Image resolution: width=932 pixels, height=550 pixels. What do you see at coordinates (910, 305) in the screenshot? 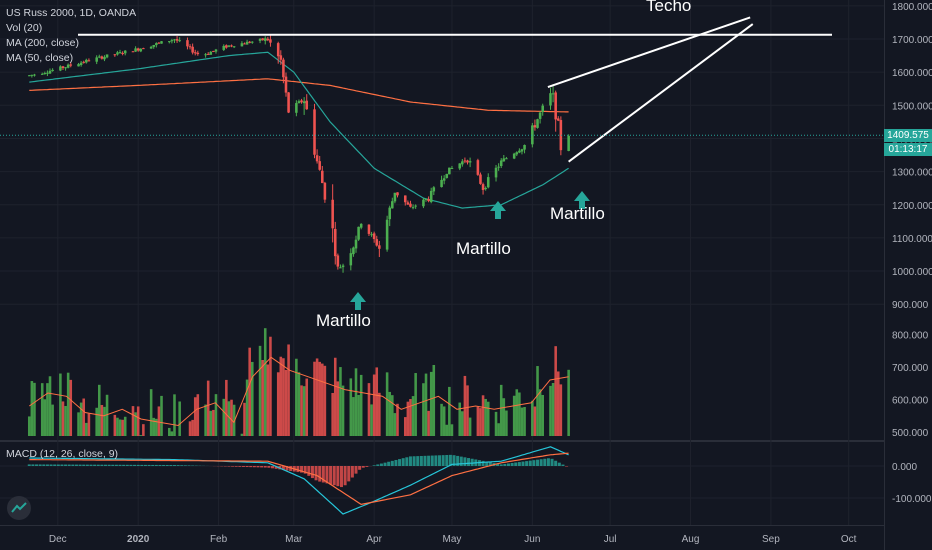
I see `price-tick-label: 900.000` at bounding box center [910, 305].